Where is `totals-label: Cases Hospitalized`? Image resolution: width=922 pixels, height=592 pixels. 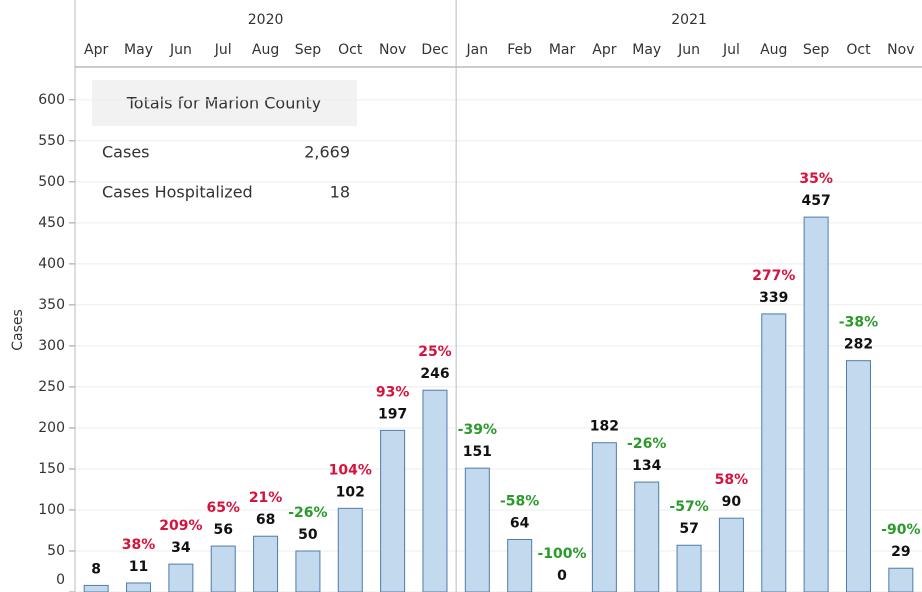
totals-label: Cases Hospitalized is located at coordinates (177, 192).